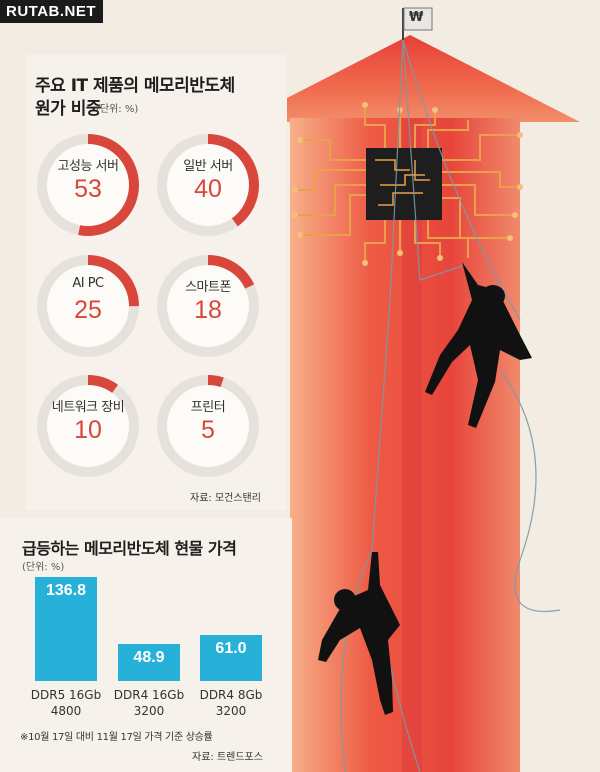  What do you see at coordinates (66, 695) in the screenshot?
I see `bar-category-line: DDR5 16Gb` at bounding box center [66, 695].